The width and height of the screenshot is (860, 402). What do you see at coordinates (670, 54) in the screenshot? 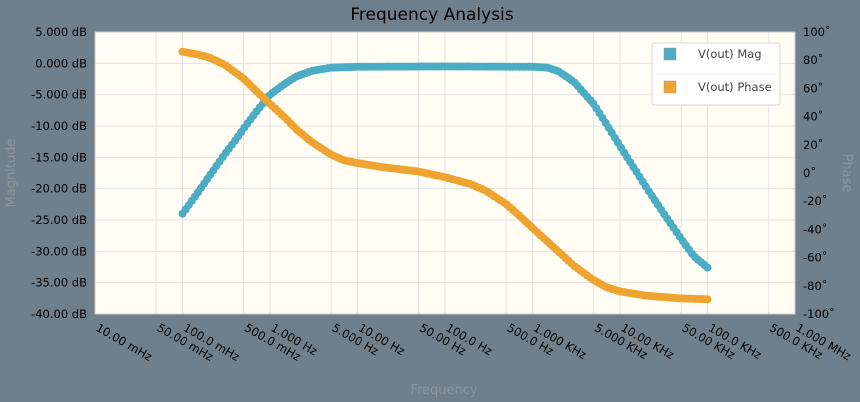
I see `legend-swatch-mag` at bounding box center [670, 54].